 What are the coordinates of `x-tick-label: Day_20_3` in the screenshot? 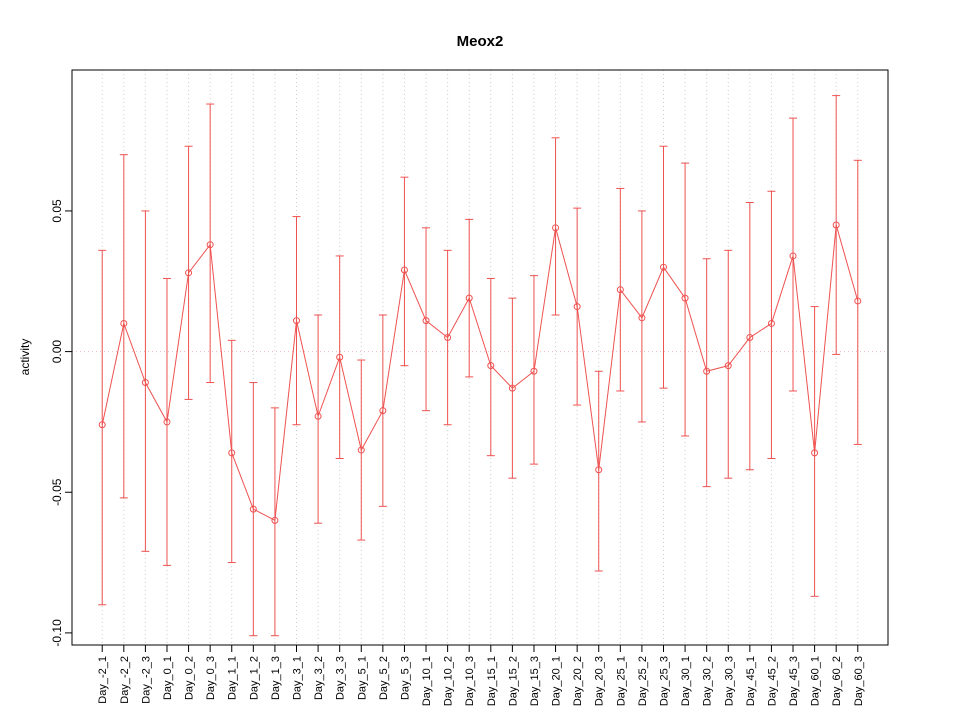 It's located at (600, 681).